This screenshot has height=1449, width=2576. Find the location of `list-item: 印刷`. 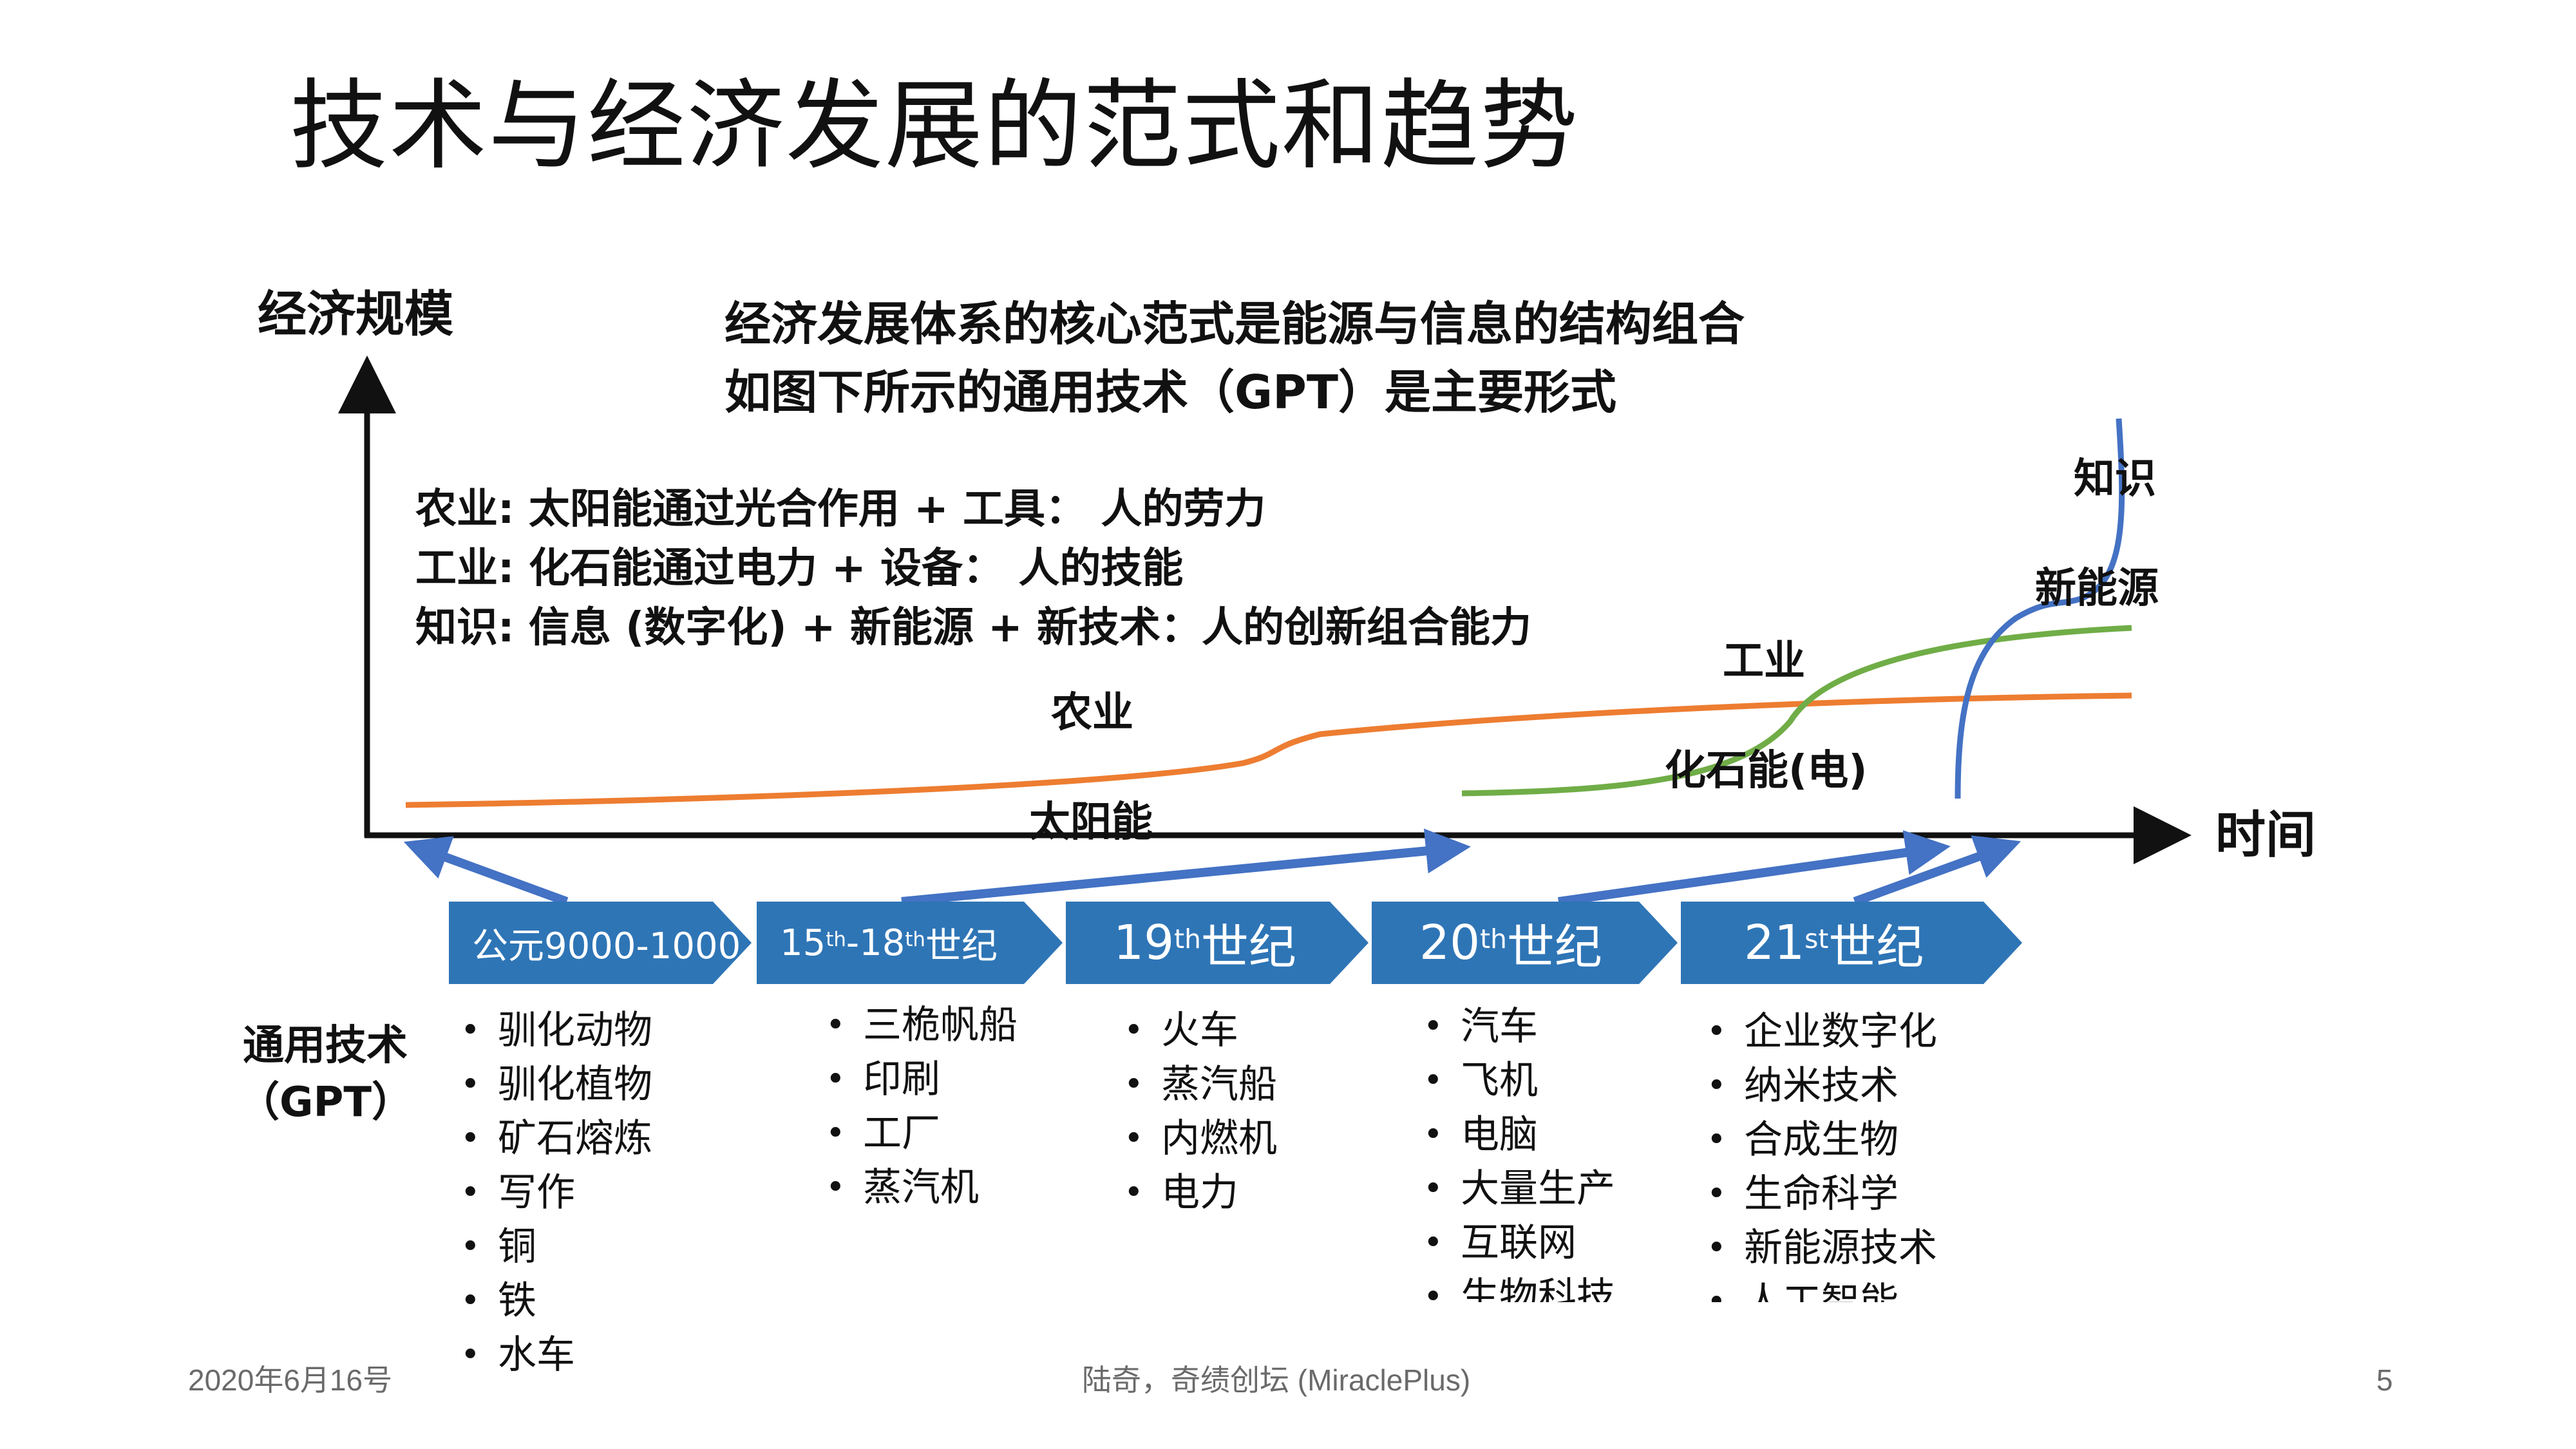

list-item: 印刷 is located at coordinates (922, 1079).